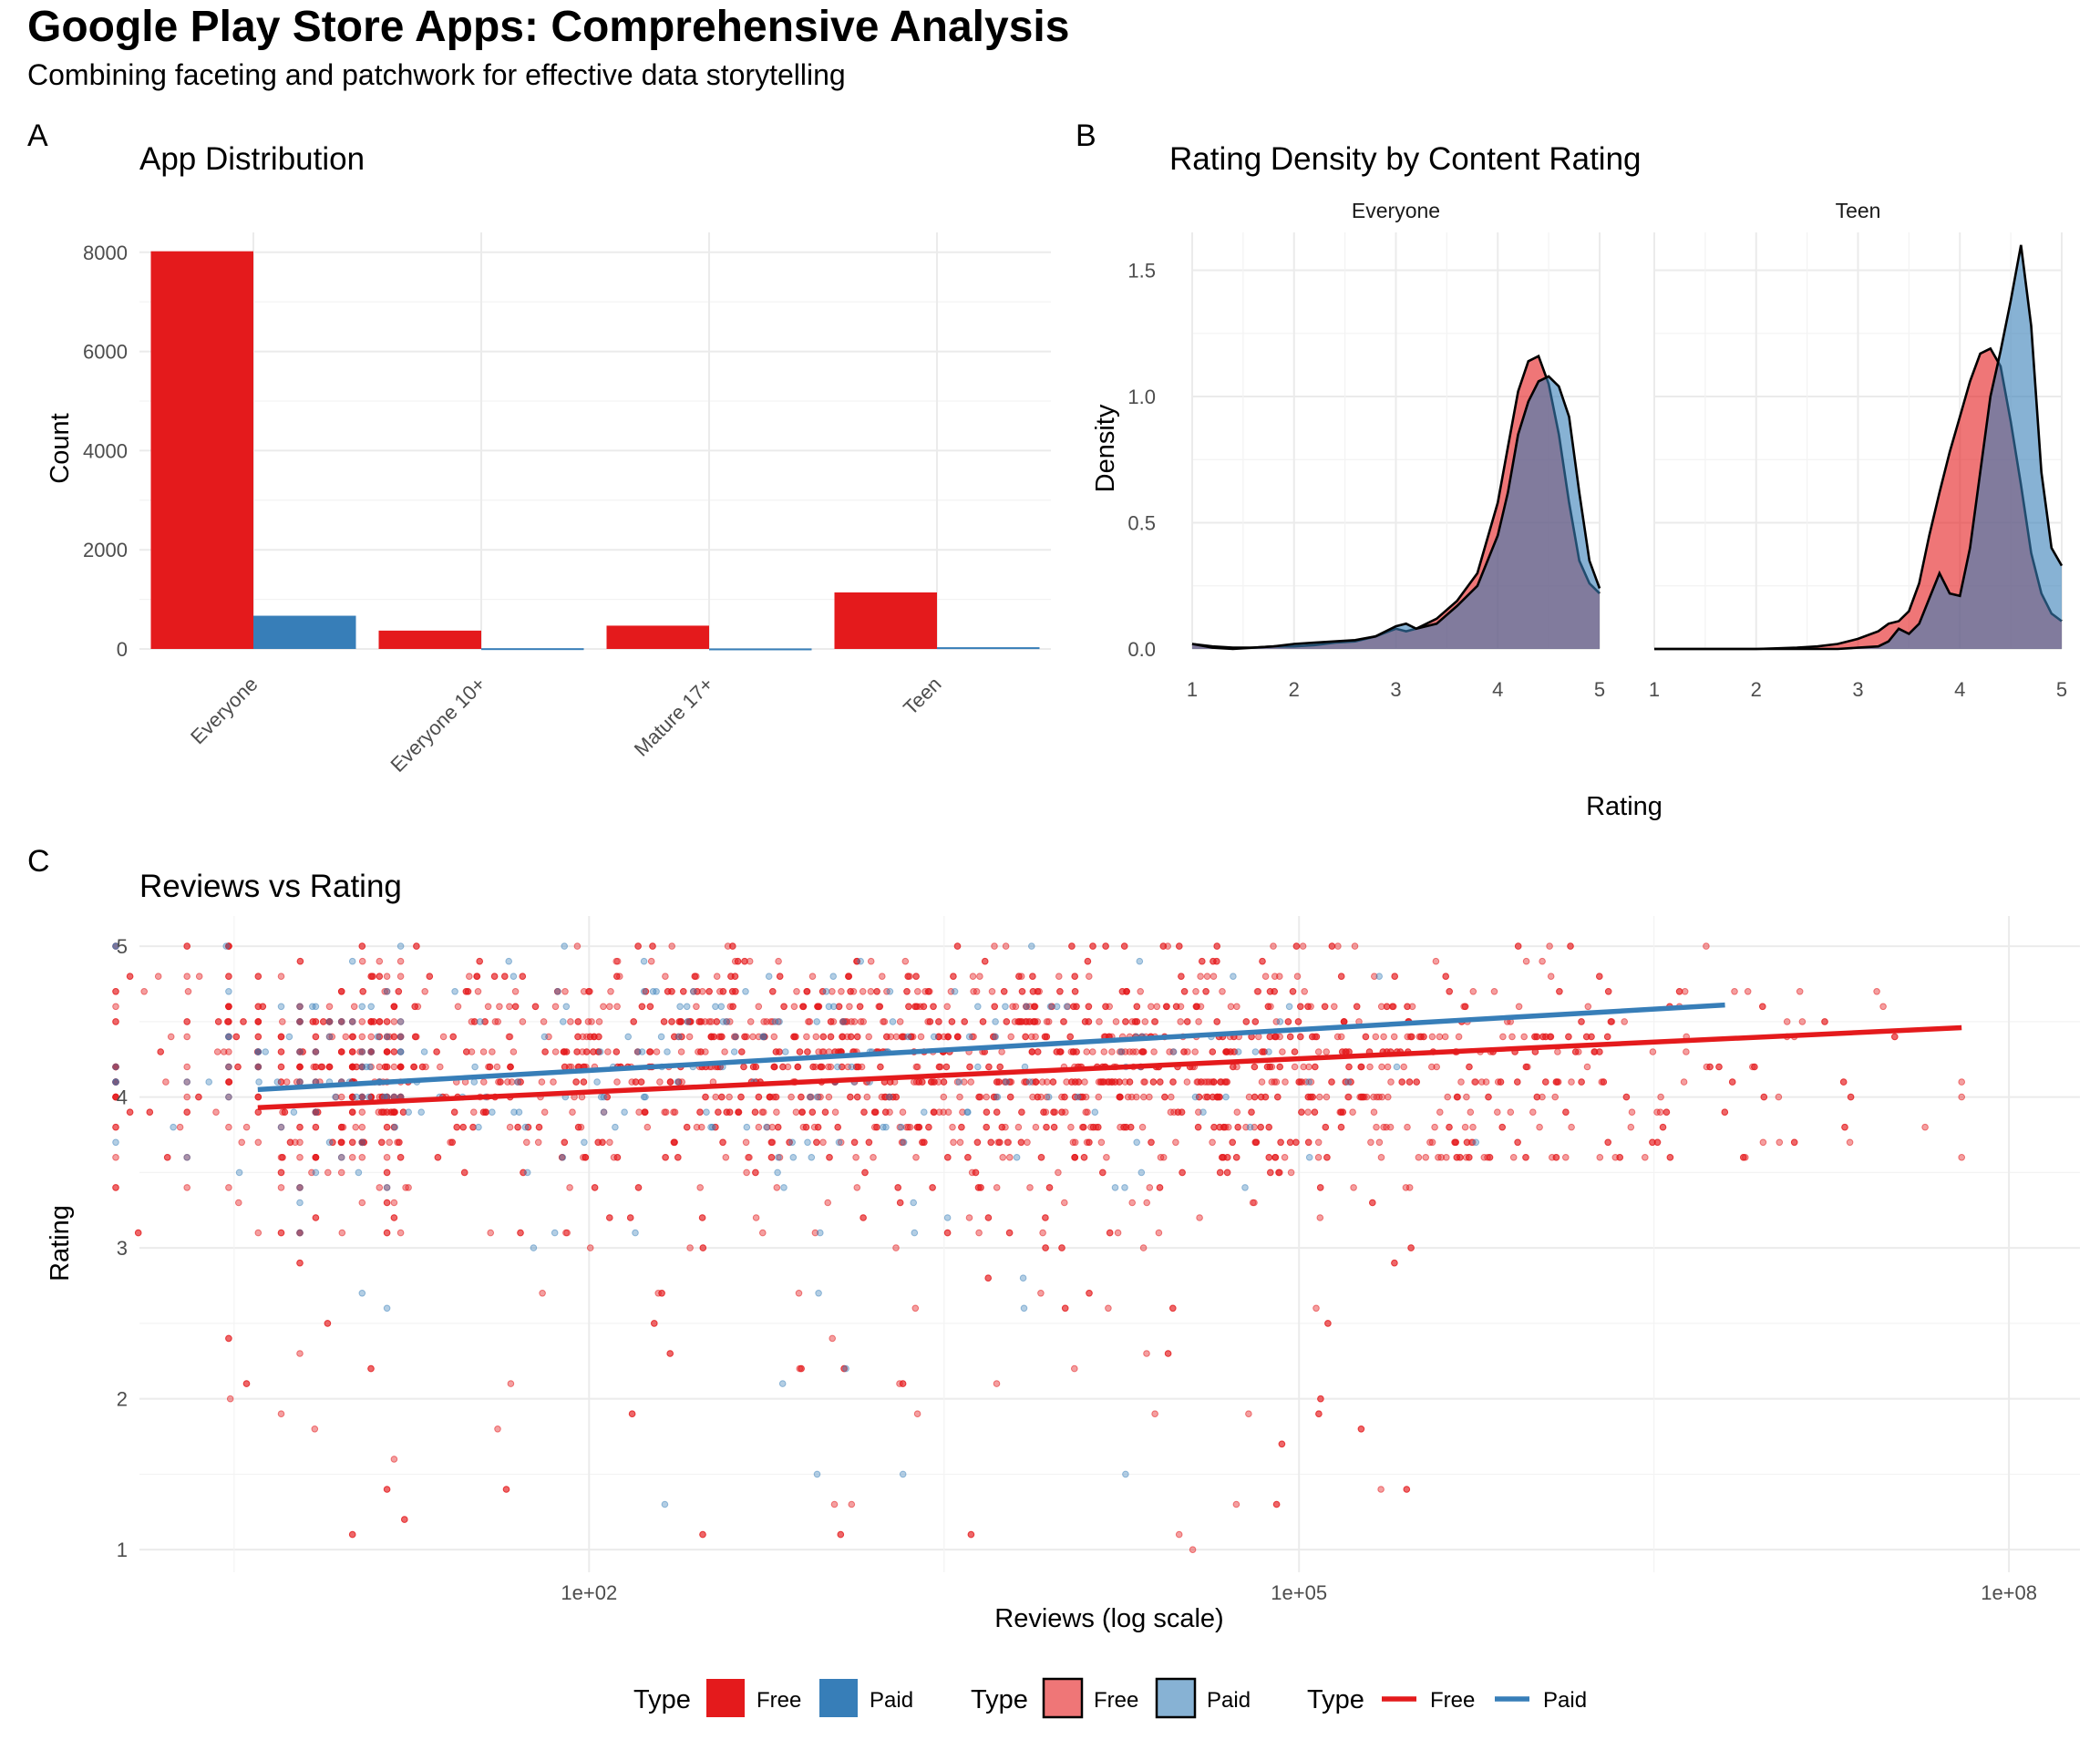 The image size is (2100, 1750). What do you see at coordinates (773, 1698) in the screenshot?
I see `legend-fill: Type Free Paid` at bounding box center [773, 1698].